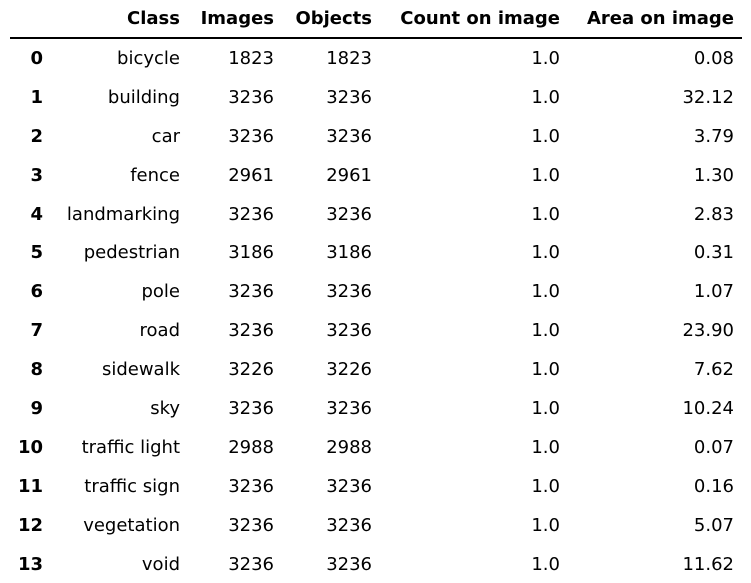 Image resolution: width=751 pixels, height=583 pixels. I want to click on cell-class: fence, so click(155, 175).